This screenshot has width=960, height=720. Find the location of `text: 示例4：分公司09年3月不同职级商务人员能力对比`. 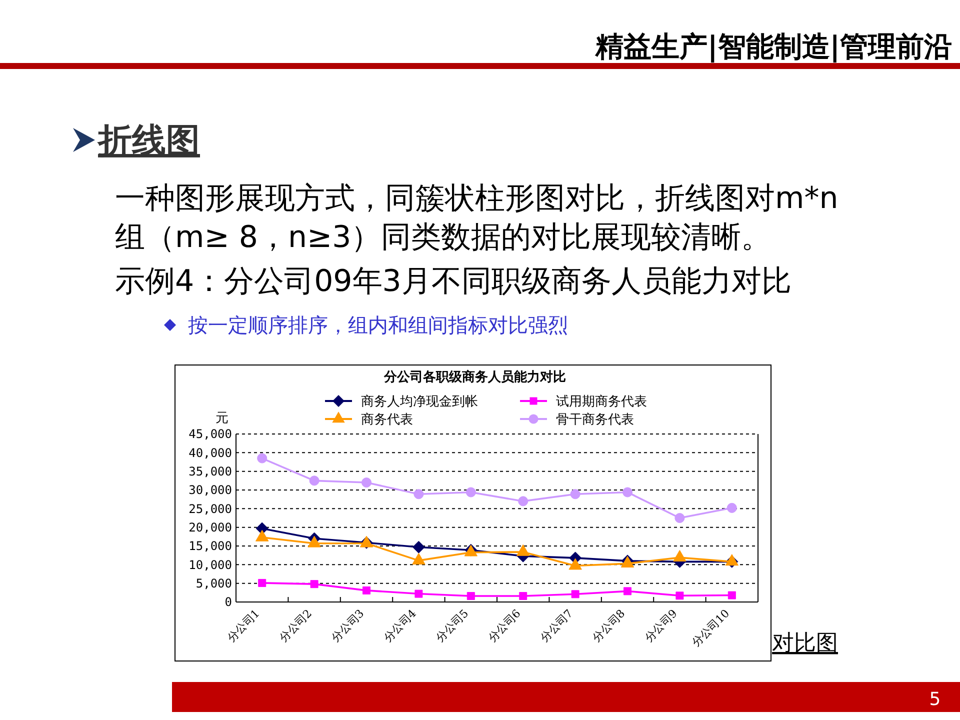

text: 示例4：分公司09年3月不同职级商务人员能力对比 is located at coordinates (453, 281).